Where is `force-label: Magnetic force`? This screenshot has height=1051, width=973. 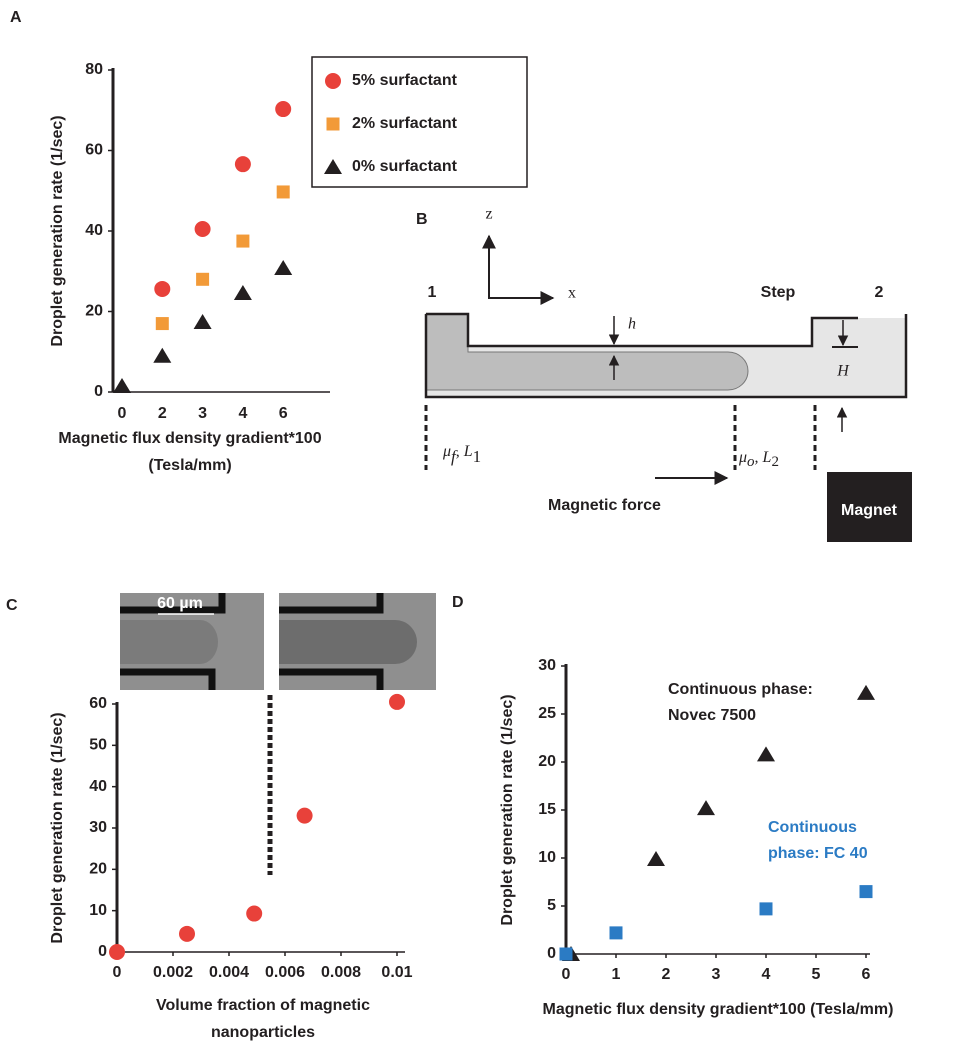
force-label: Magnetic force is located at coordinates (604, 505).